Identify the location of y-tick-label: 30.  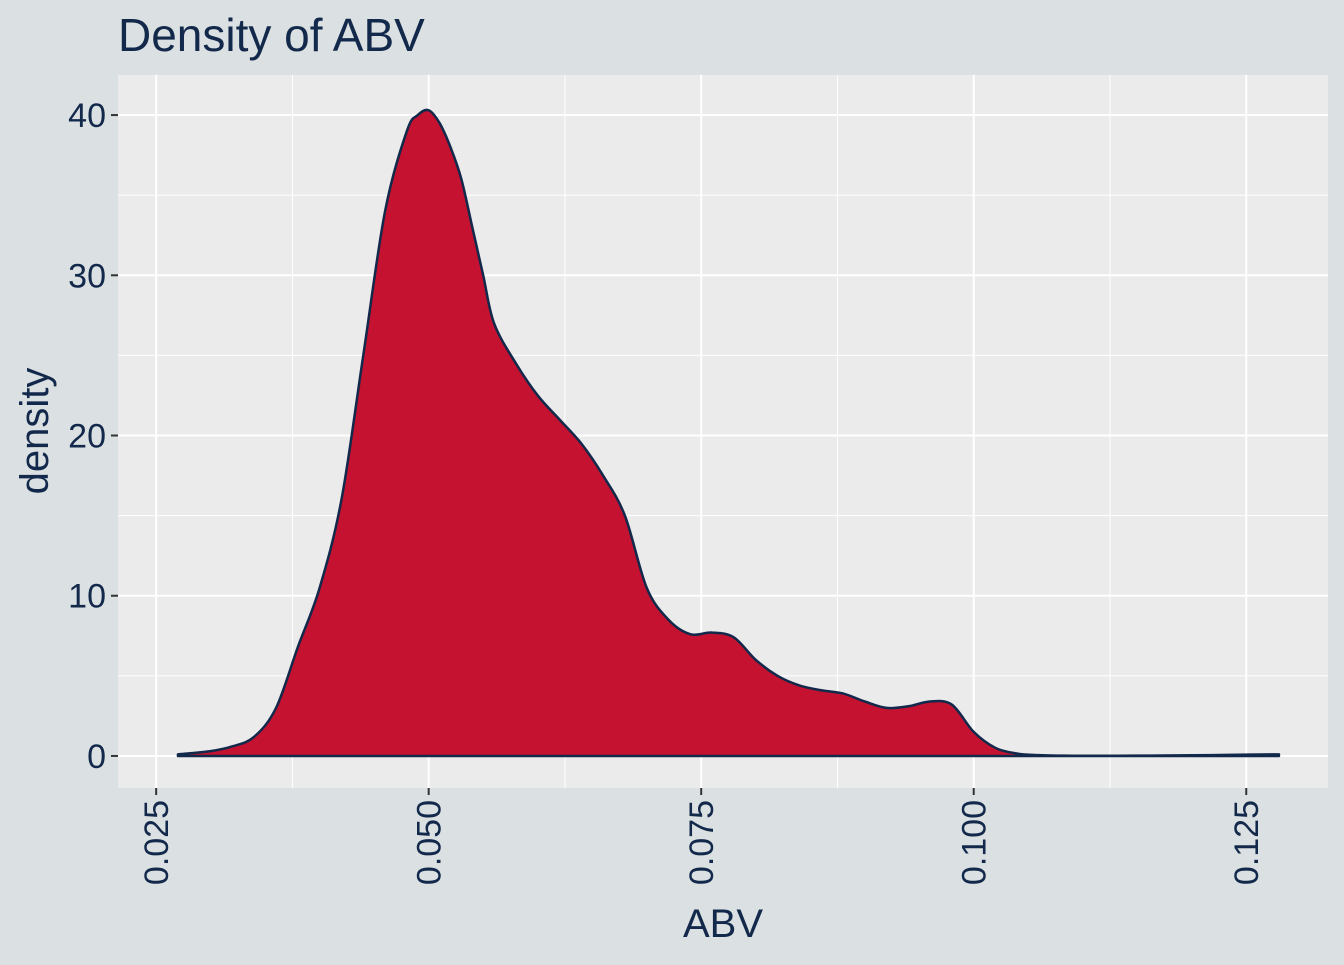
(87, 276).